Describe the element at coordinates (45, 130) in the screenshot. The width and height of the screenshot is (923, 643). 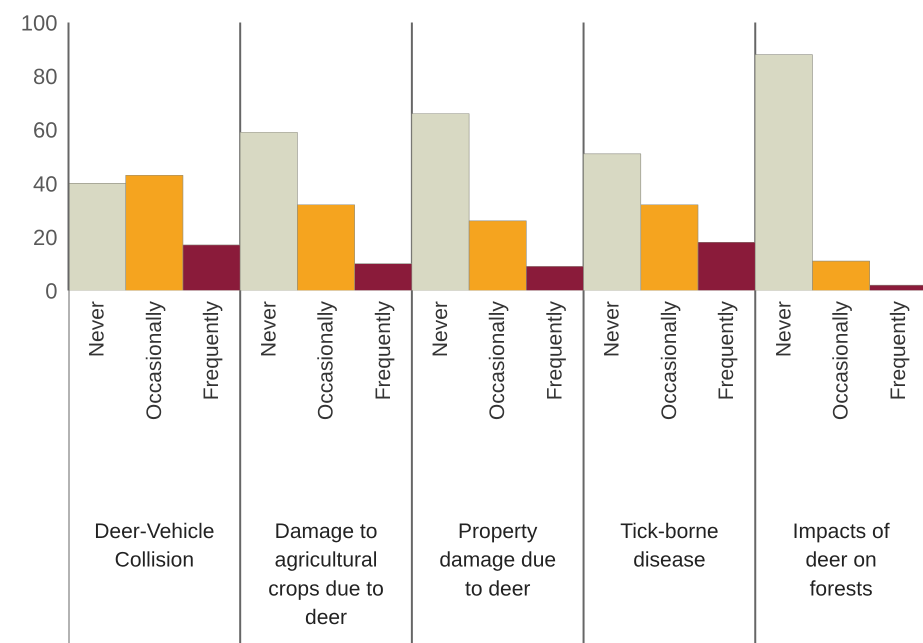
I see `y-tick-label: 60` at that location.